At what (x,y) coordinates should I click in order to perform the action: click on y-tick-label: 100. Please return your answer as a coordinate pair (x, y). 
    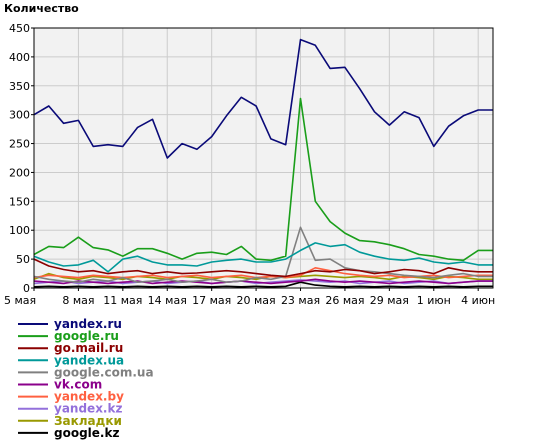
    Looking at the image, I should click on (19, 230).